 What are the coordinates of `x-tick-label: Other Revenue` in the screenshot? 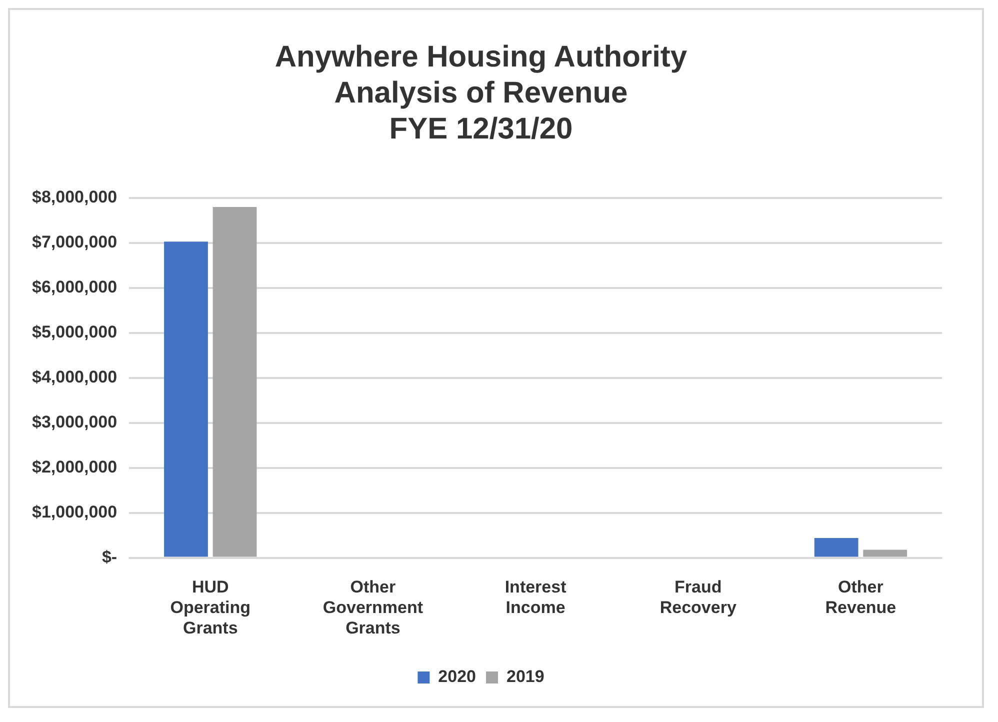 It's located at (860, 598).